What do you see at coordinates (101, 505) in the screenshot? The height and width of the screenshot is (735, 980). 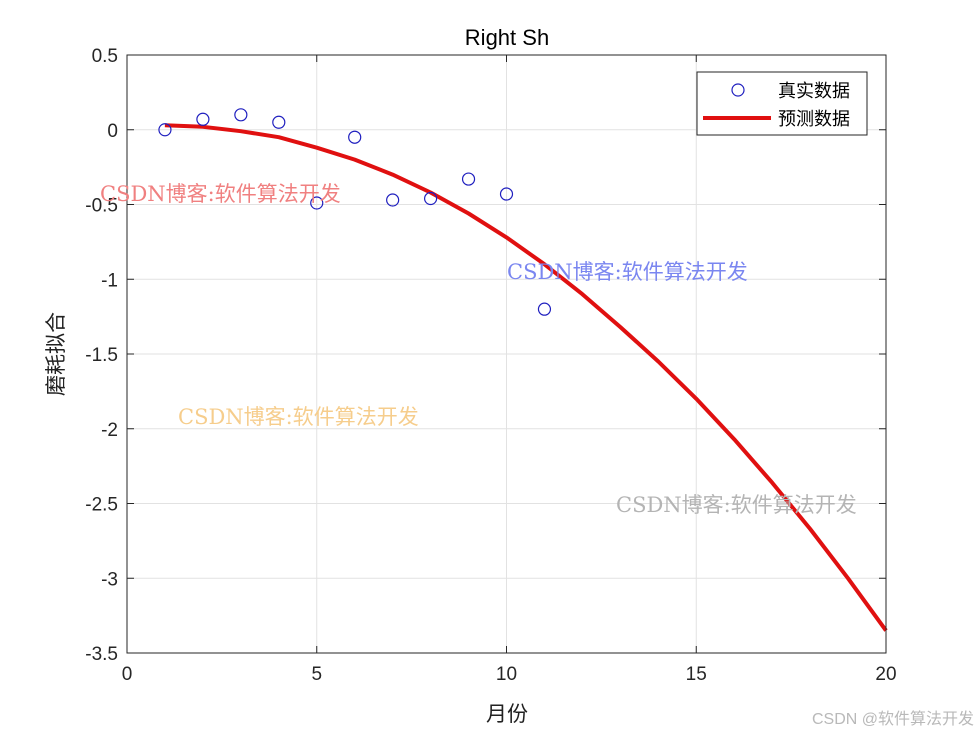 I see `y-tick-label: -2.5` at bounding box center [101, 505].